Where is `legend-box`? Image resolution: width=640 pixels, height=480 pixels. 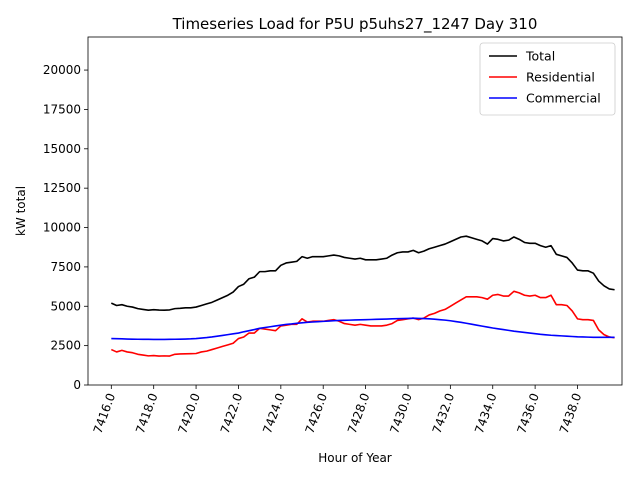 legend-box is located at coordinates (547, 79).